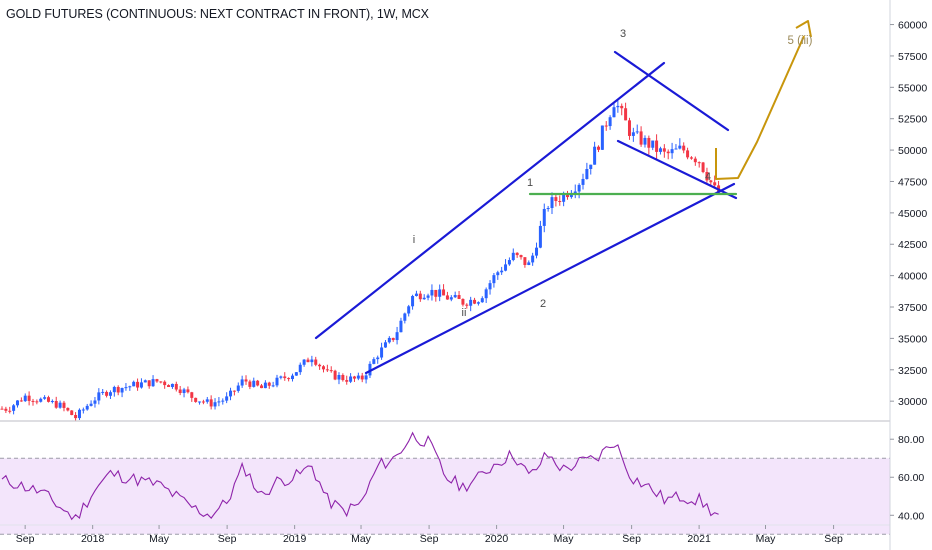 This screenshot has height=550, width=932. What do you see at coordinates (912, 277) in the screenshot?
I see `price-tick-label: 40000` at bounding box center [912, 277].